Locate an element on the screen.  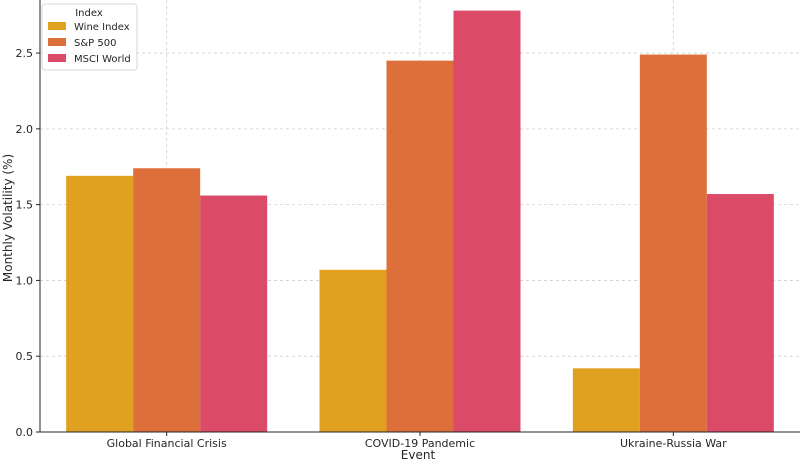
y-tick-label: 2.0 is located at coordinates (25, 129).